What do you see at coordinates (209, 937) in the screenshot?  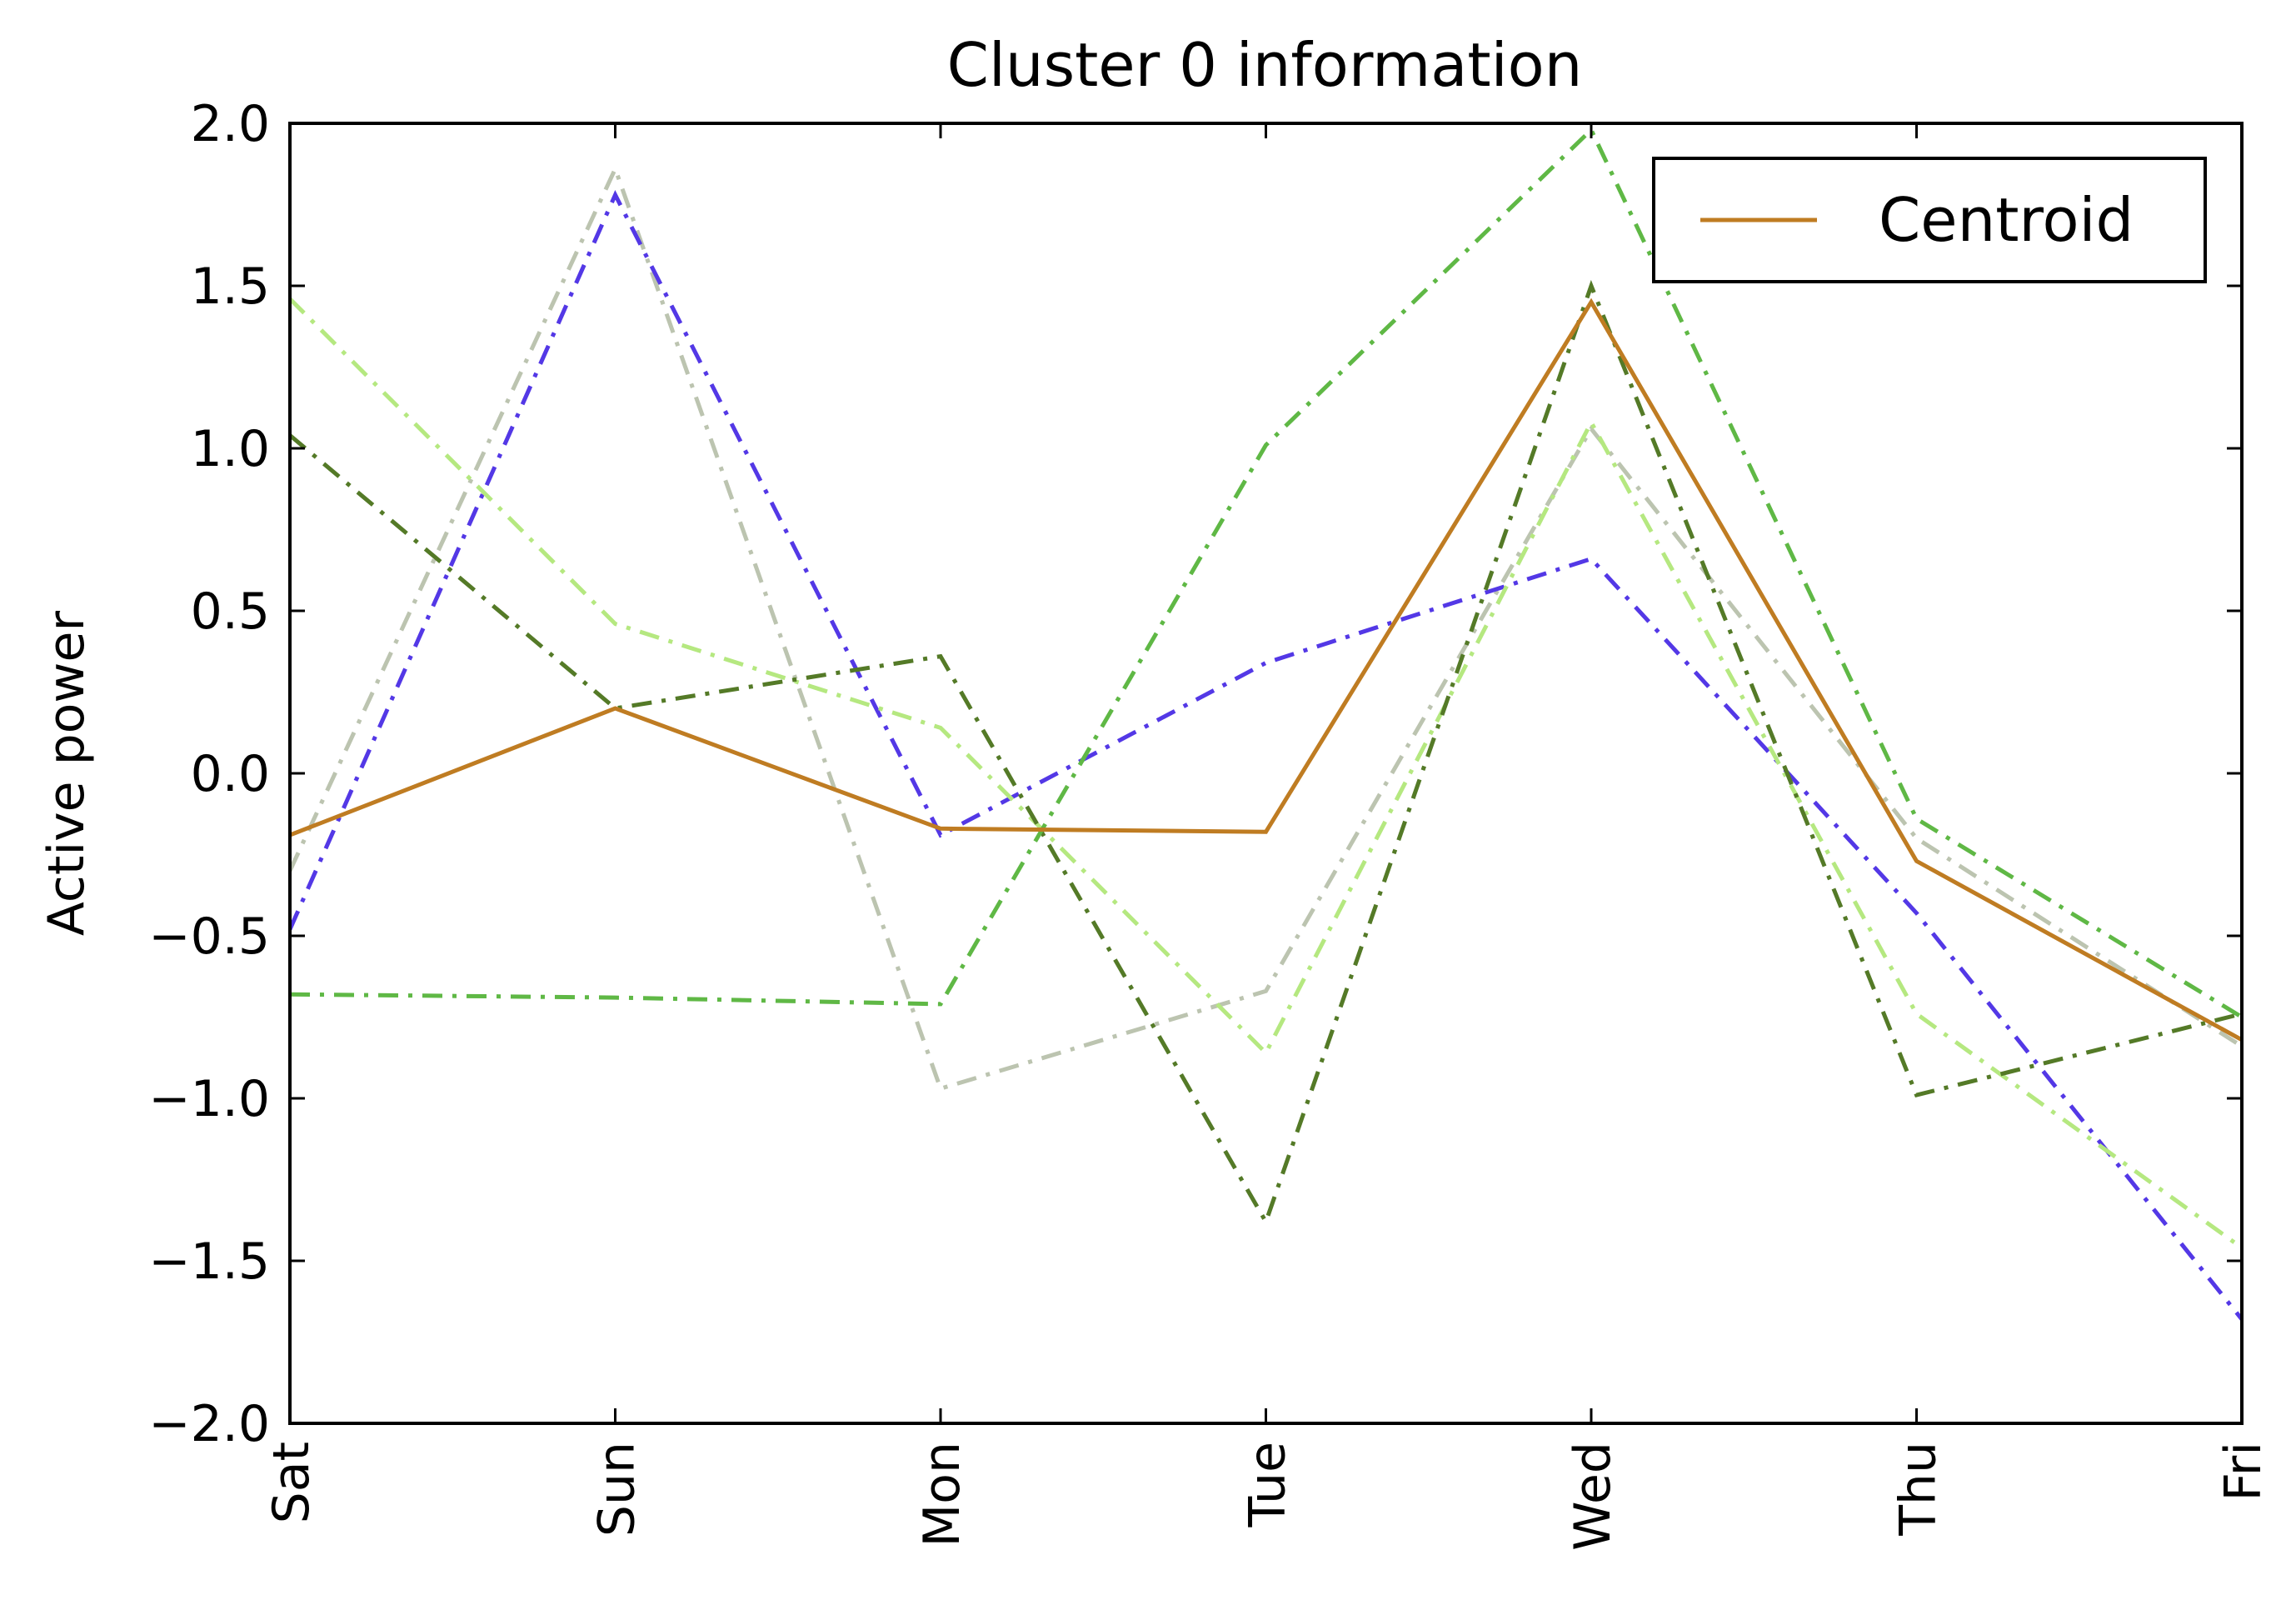 I see `y-tick-label: −0.5` at bounding box center [209, 937].